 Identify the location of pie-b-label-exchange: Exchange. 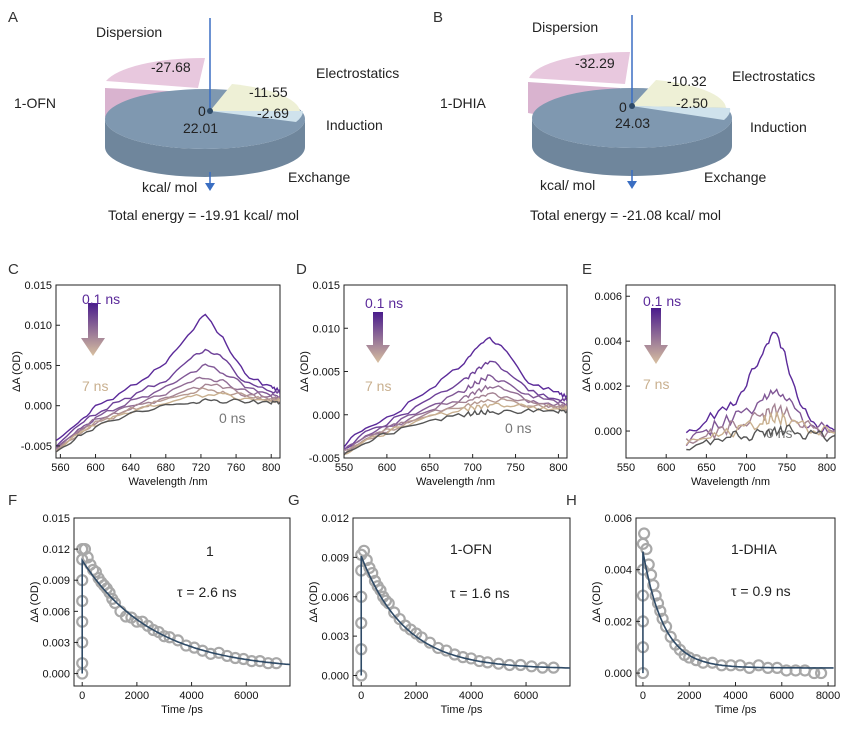
(735, 177).